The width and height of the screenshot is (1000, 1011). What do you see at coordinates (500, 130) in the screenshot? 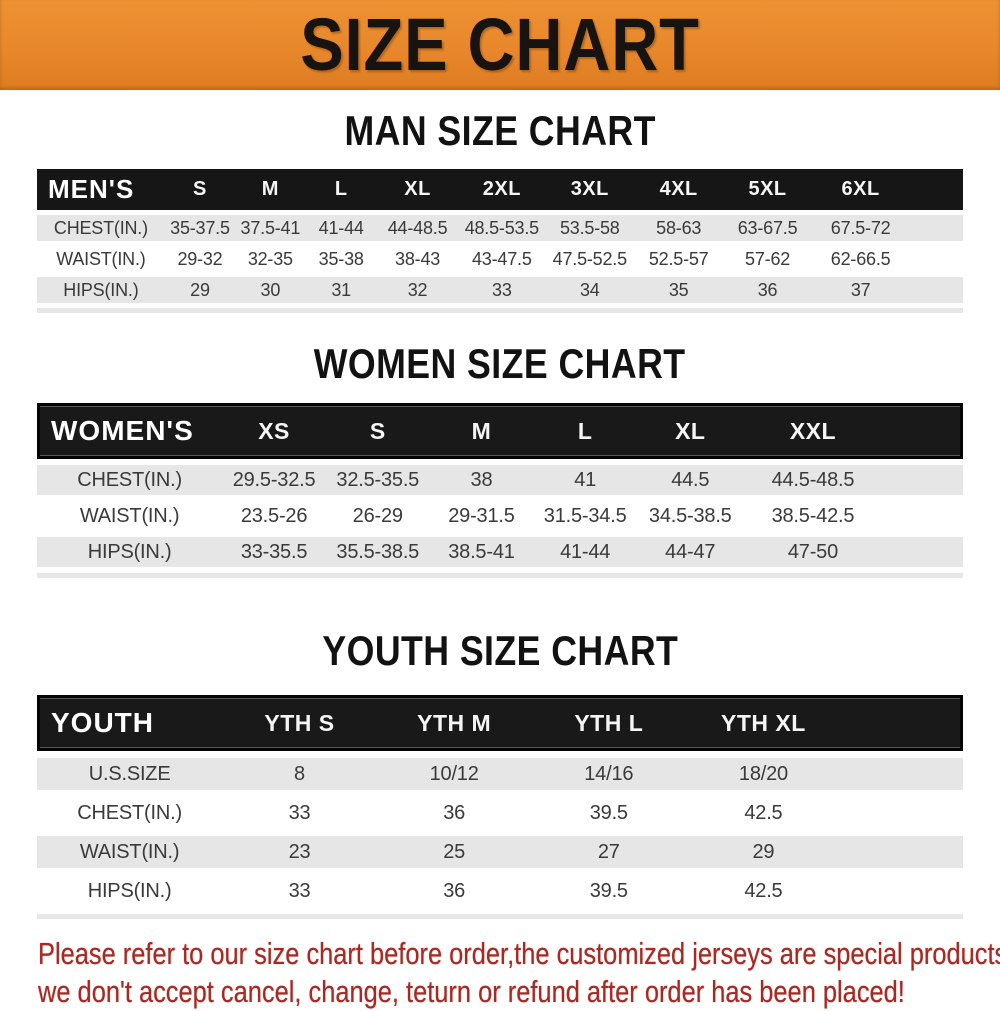
I see `men-section-title: MAN SIZE CHART` at bounding box center [500, 130].